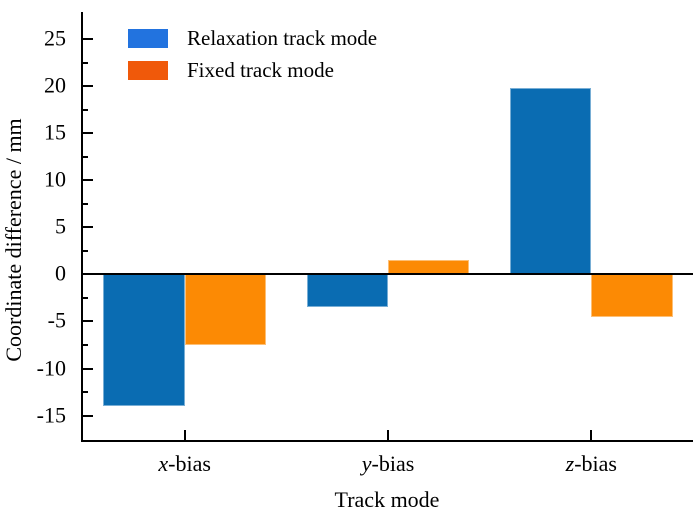 The height and width of the screenshot is (517, 700). What do you see at coordinates (225, 309) in the screenshot?
I see `bar-xbias-fixed` at bounding box center [225, 309].